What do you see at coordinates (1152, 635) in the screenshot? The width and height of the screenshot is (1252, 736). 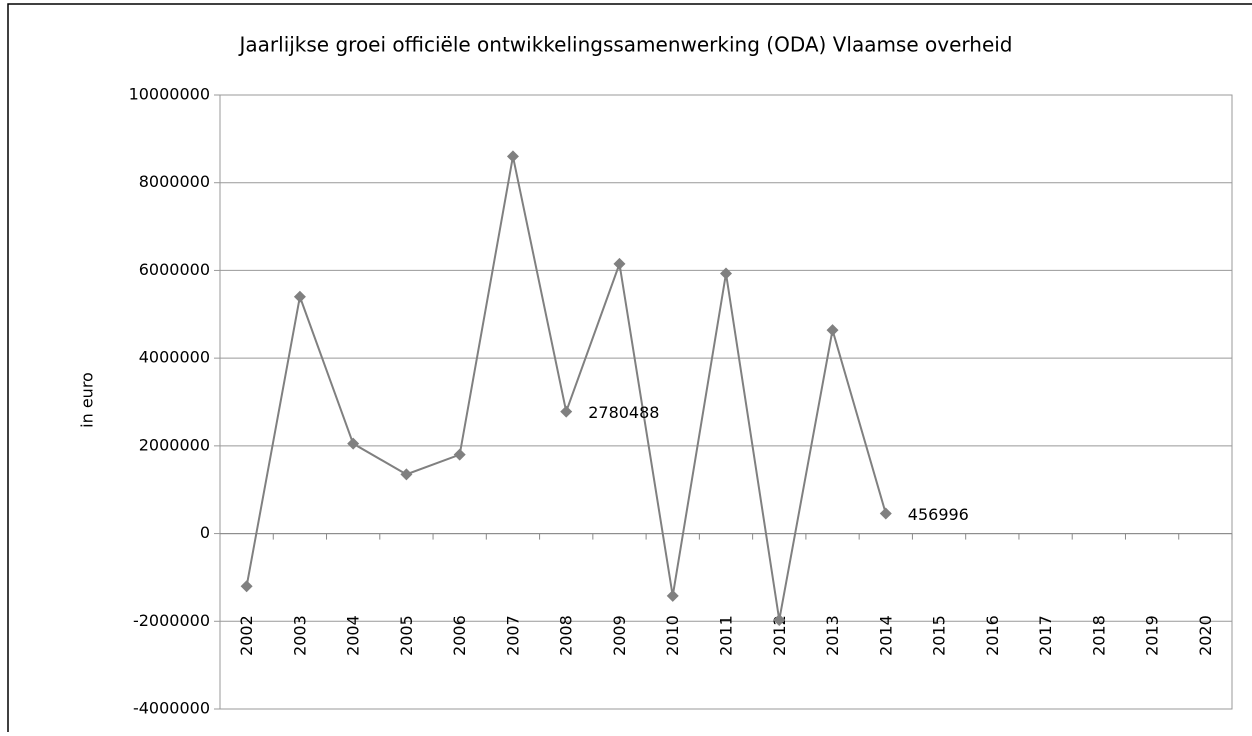 I see `x-tick-label: 2019` at bounding box center [1152, 635].